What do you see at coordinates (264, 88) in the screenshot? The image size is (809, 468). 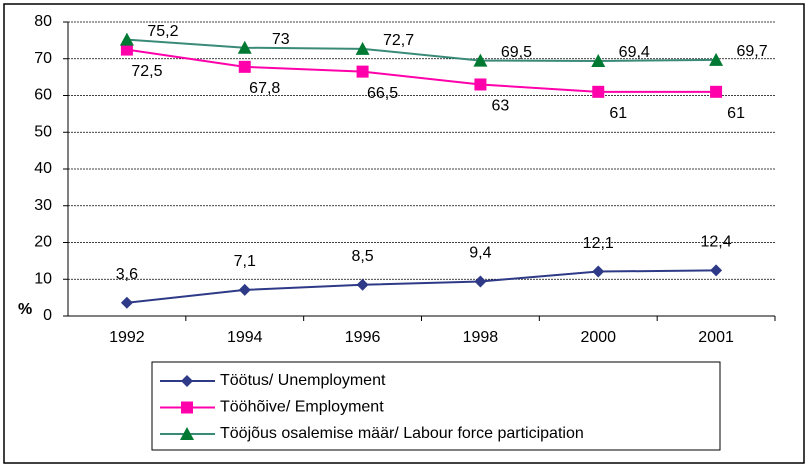 I see `data-label: 67,8` at bounding box center [264, 88].